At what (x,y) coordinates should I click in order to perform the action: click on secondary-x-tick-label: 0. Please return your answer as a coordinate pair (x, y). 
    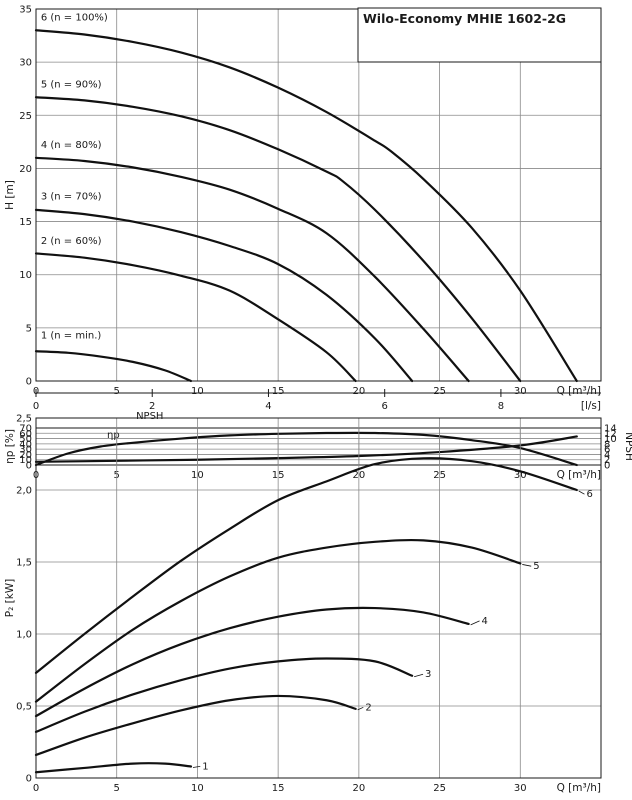
    Looking at the image, I should click on (36, 406).